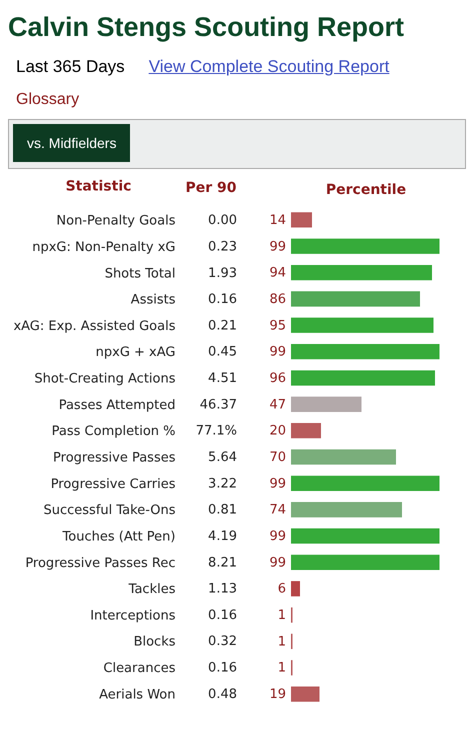  I want to click on data-label: 47, so click(277, 404).